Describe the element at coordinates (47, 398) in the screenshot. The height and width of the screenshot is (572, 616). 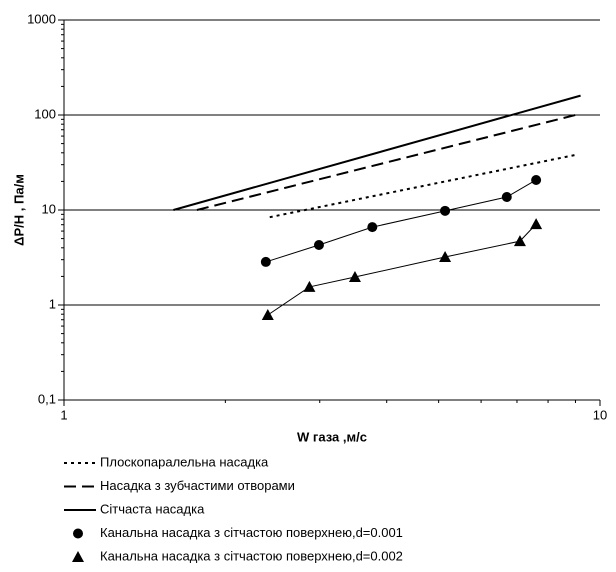
I see `y-tick-label: 0,1` at that location.